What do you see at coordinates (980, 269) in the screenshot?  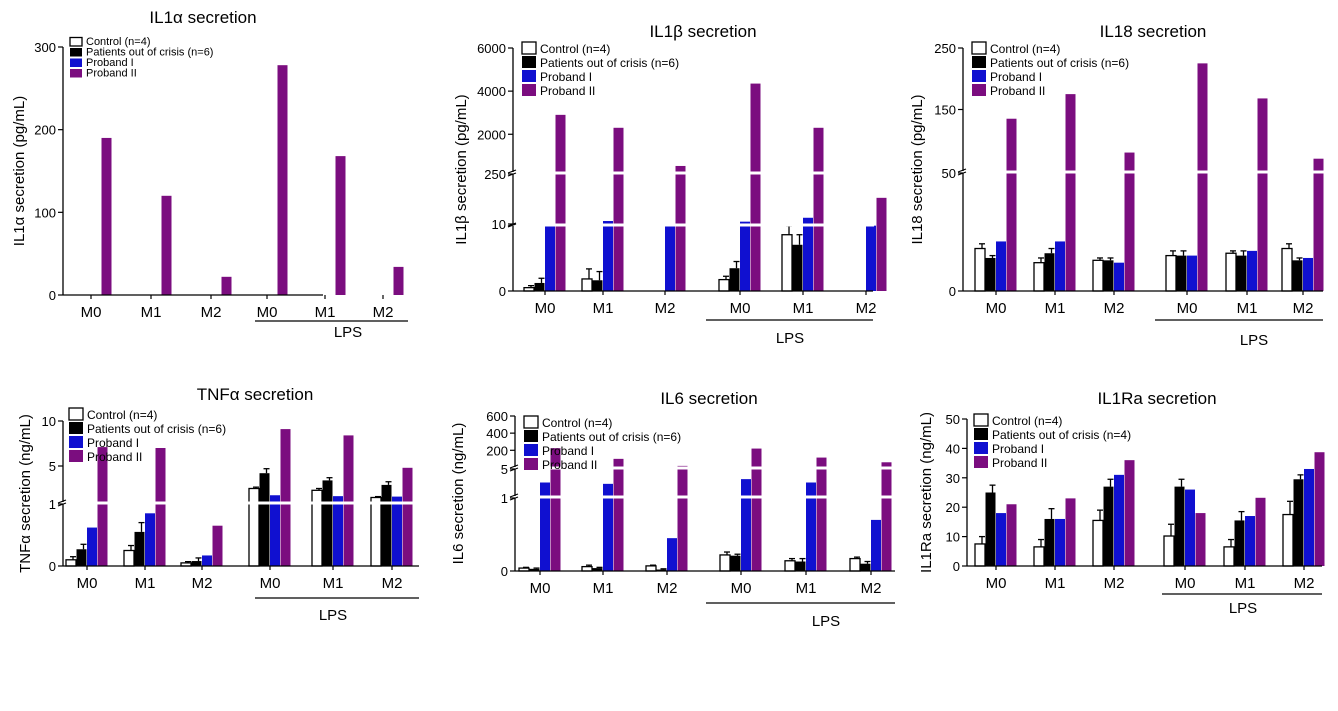 I see `bar-il18-s0-c0` at bounding box center [980, 269].